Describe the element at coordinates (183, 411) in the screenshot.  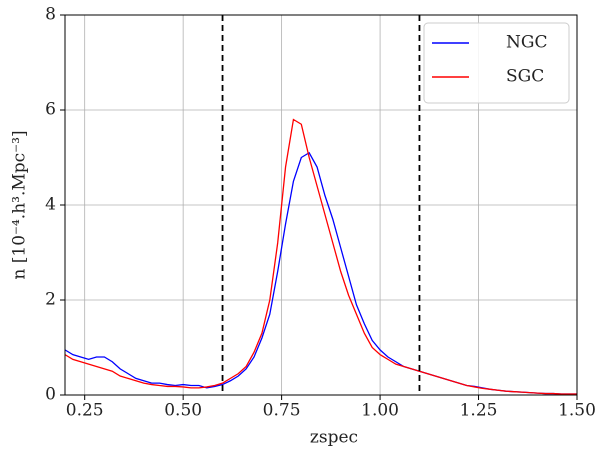
I see `x-tick-label: 0.50` at that location.